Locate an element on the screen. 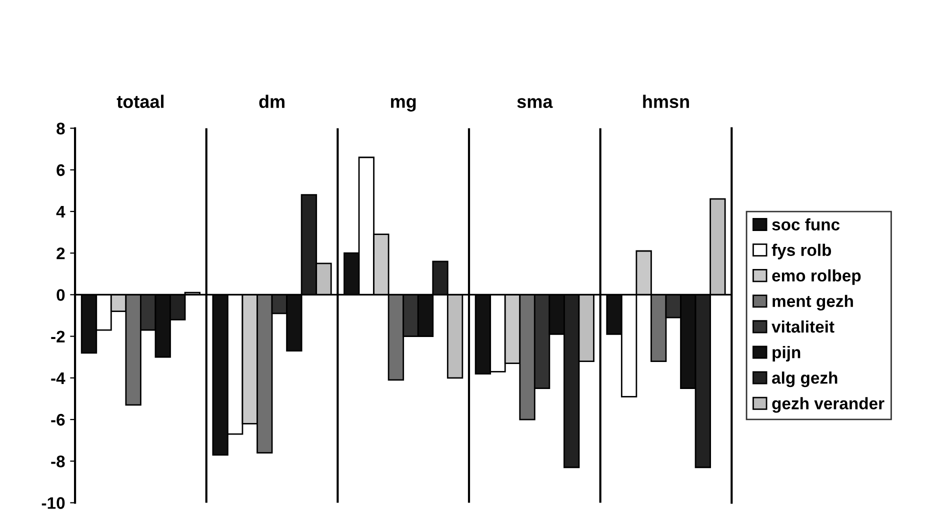 This screenshot has width=938, height=513. legend-label: gezh verander is located at coordinates (828, 405).